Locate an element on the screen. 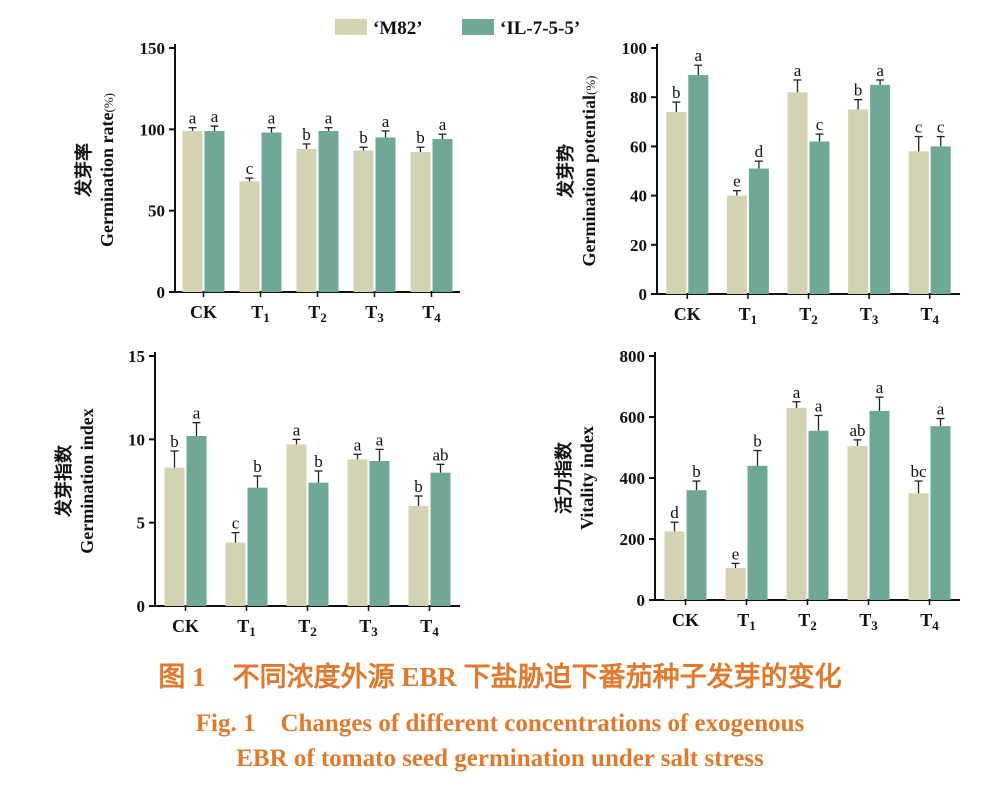 The height and width of the screenshot is (790, 1000). significance-letter-CK-series-0: a is located at coordinates (193, 118).